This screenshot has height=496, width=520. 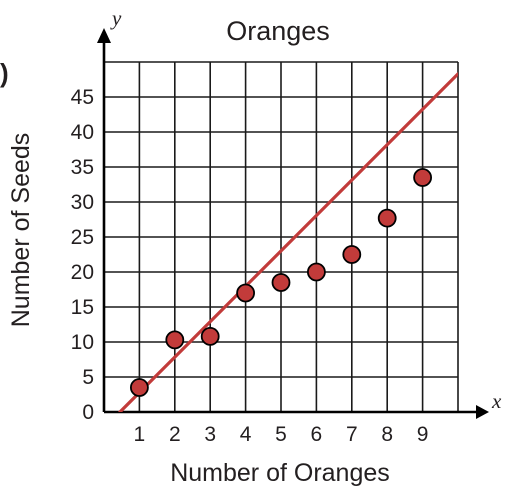 I want to click on y-axis-letter: y, so click(x=116, y=18).